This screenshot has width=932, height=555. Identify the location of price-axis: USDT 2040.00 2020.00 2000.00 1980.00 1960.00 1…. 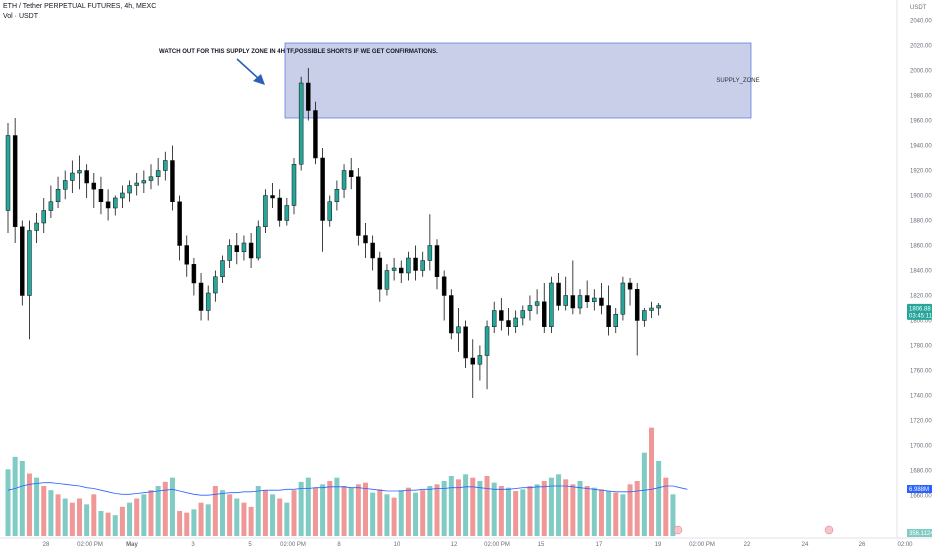
(919, 271).